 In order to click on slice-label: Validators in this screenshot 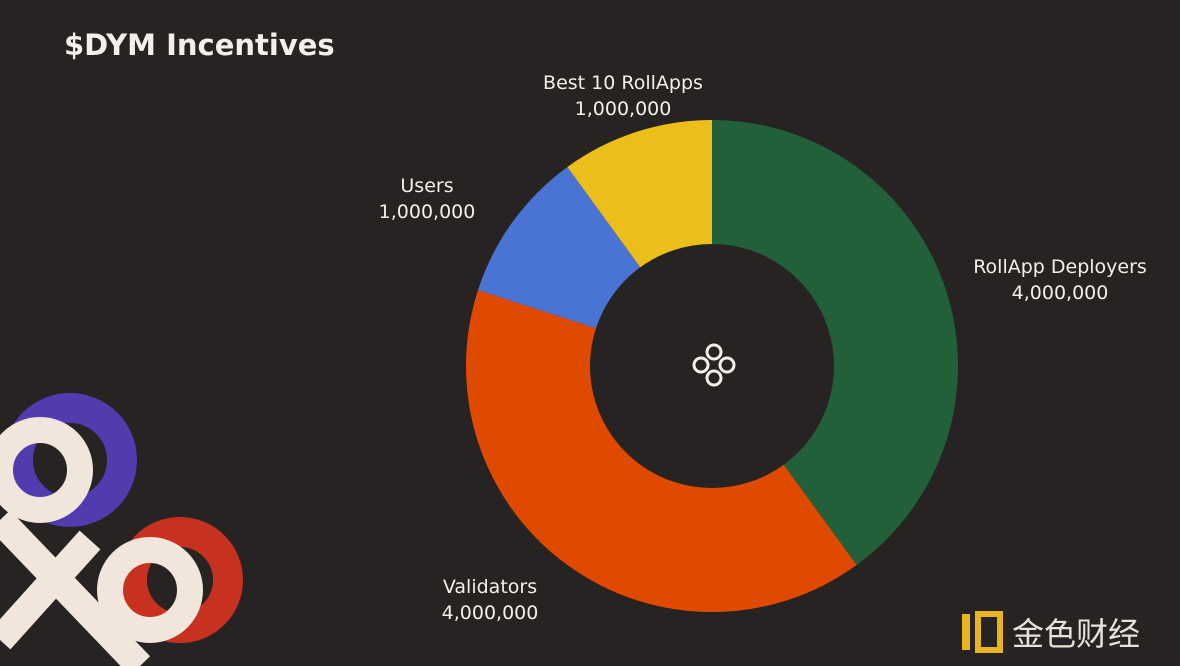, I will do `click(490, 587)`.